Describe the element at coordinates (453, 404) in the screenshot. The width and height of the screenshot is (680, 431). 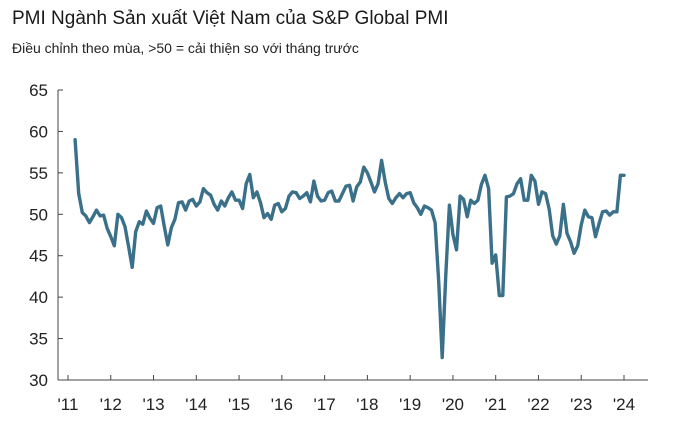
I see `x-tick-label: '20` at that location.